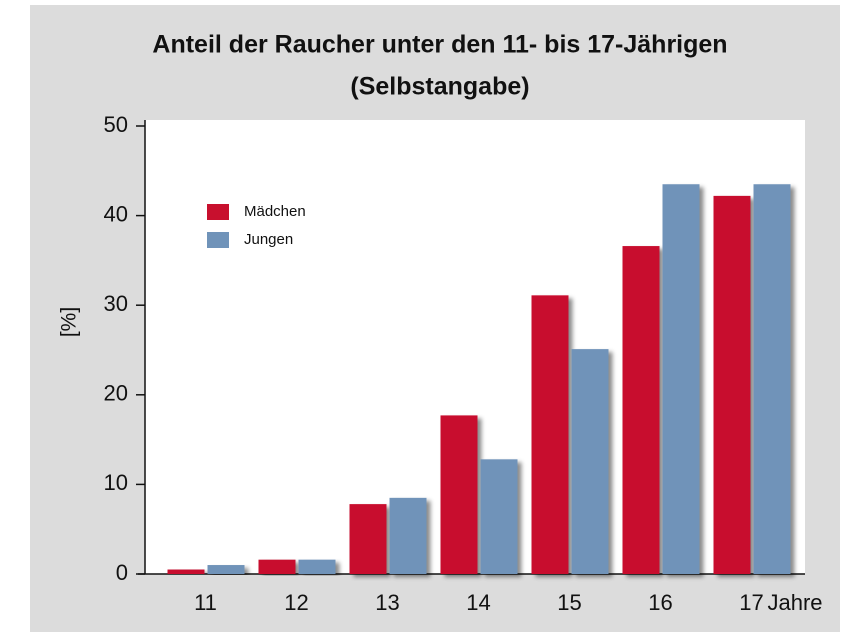 This screenshot has width=861, height=637. I want to click on x-tick-label: 13, so click(387, 602).